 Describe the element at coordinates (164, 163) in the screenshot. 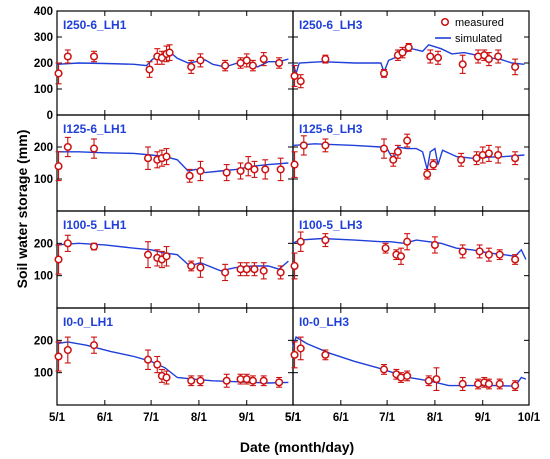

I see `chart-panel: 100 200 I125-6_LH1` at that location.